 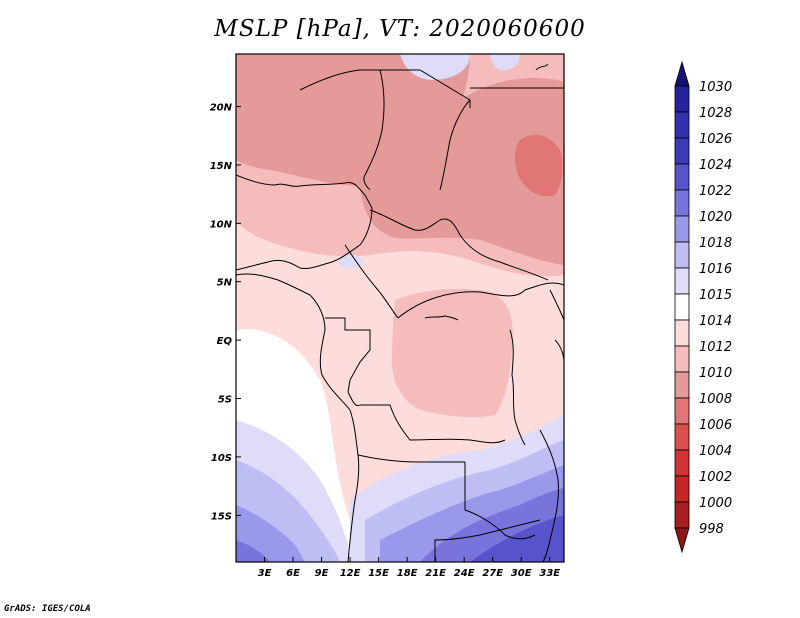 I want to click on botswana-border, so click(x=487, y=540).